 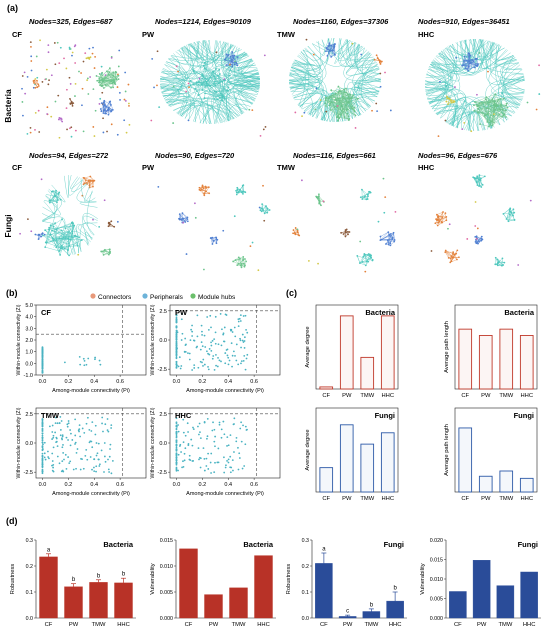 What do you see at coordinates (286, 167) in the screenshot?
I see `network-group-fungi-tmw: TMW` at bounding box center [286, 167].